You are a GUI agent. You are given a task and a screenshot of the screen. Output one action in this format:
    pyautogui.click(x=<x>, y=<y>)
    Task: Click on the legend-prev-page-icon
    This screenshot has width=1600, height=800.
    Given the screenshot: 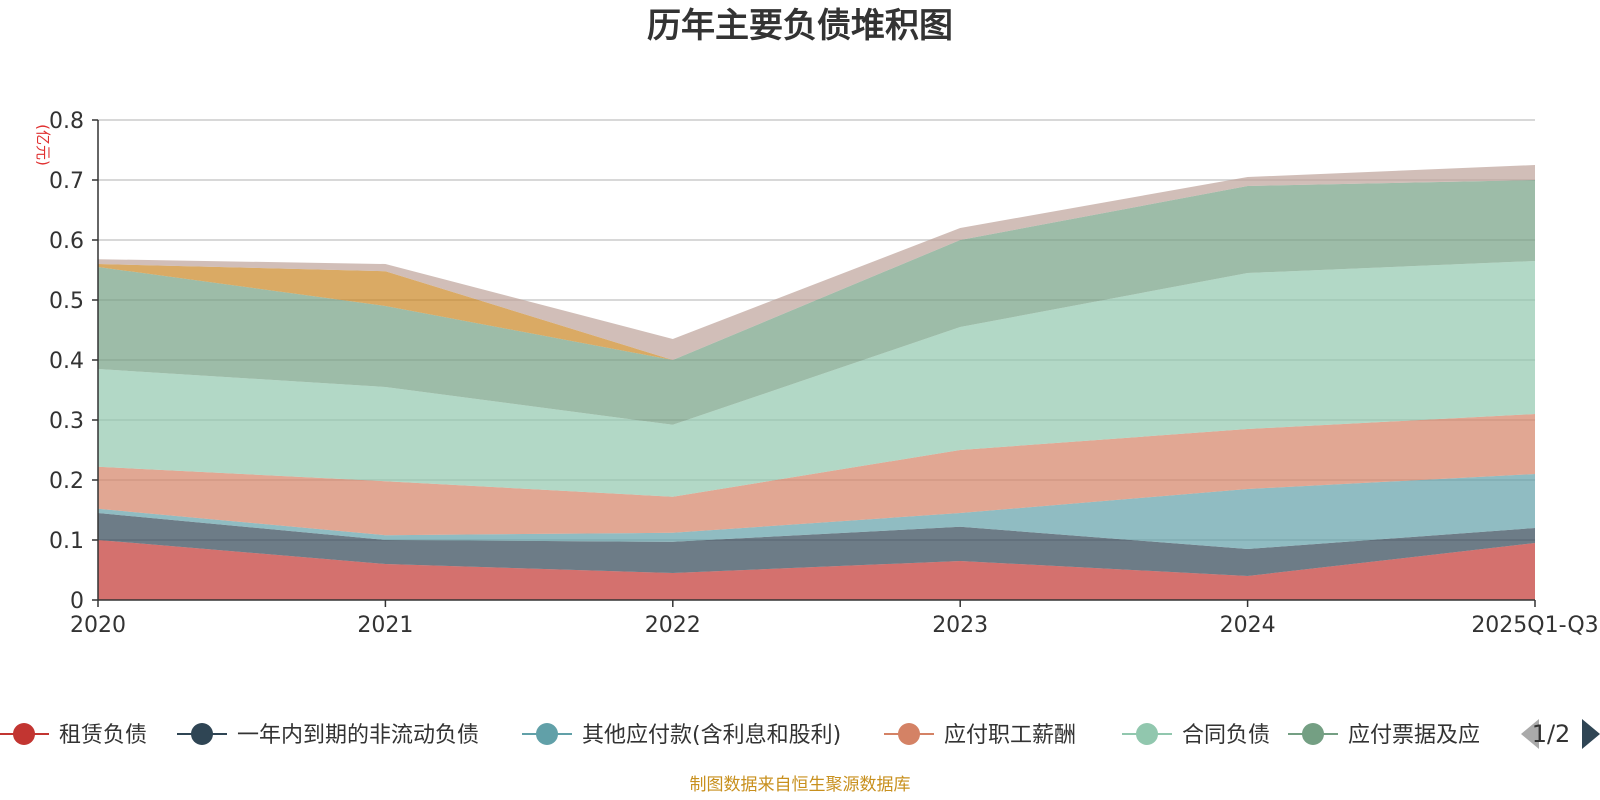 What is the action you would take?
    pyautogui.click(x=1530, y=734)
    